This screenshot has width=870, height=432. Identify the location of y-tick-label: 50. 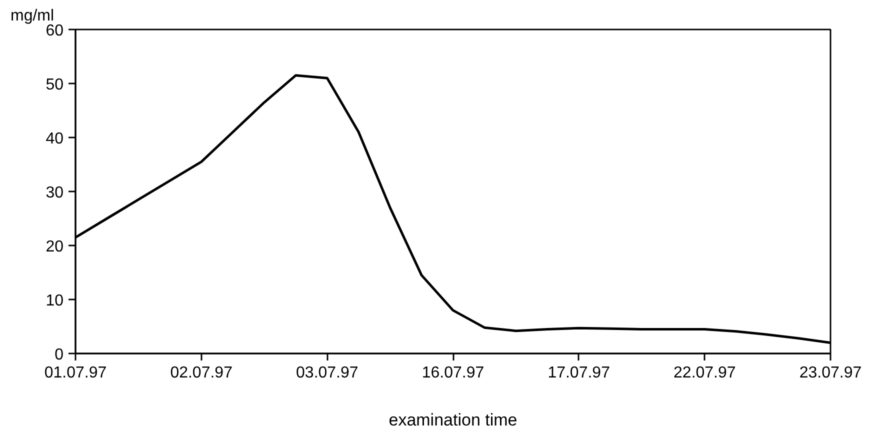
(55, 85).